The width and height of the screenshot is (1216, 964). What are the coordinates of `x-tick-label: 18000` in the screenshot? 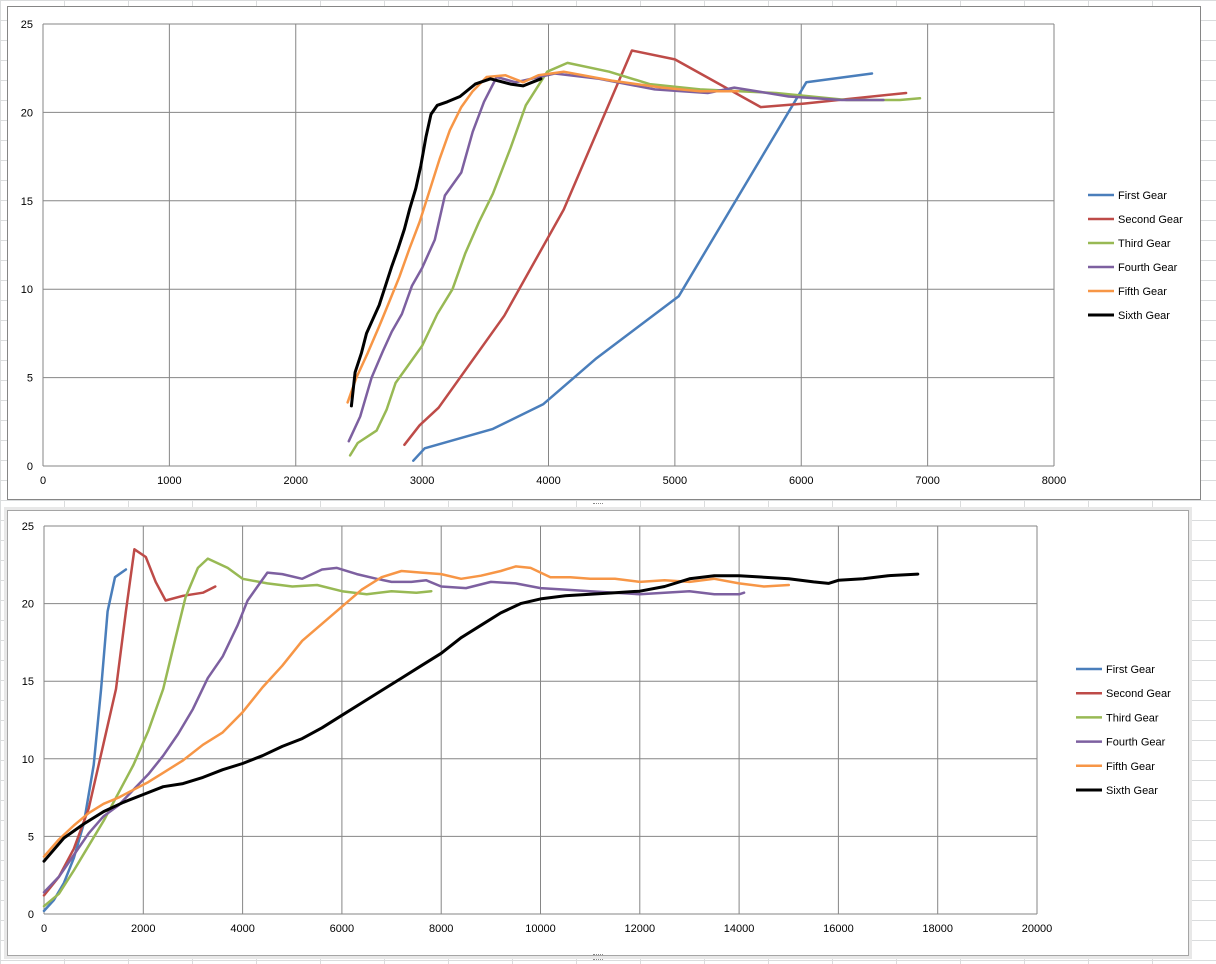 It's located at (937, 929).